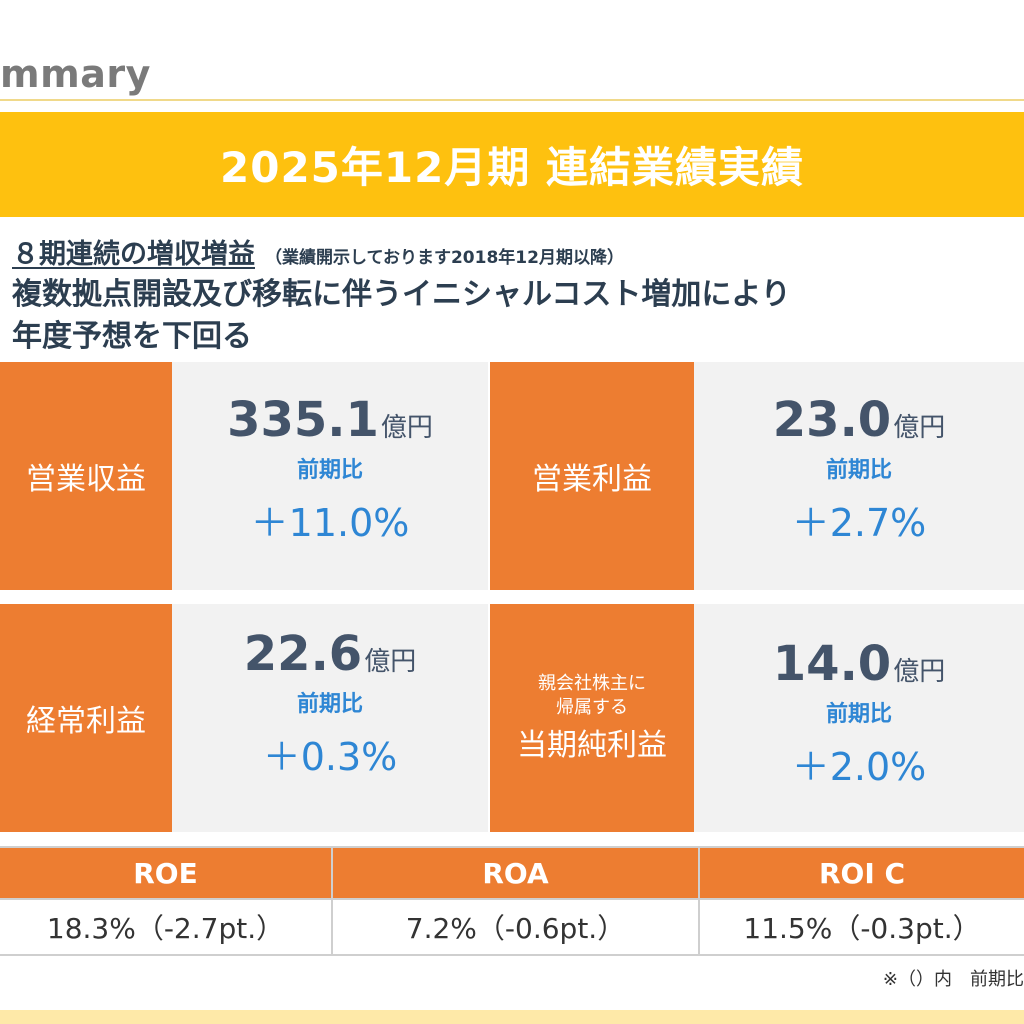 The height and width of the screenshot is (1024, 1024). I want to click on headline-body: 複数拠点開設及び移転に伴うイニシャルコスト増加により 年度予想を下回る, so click(517, 316).